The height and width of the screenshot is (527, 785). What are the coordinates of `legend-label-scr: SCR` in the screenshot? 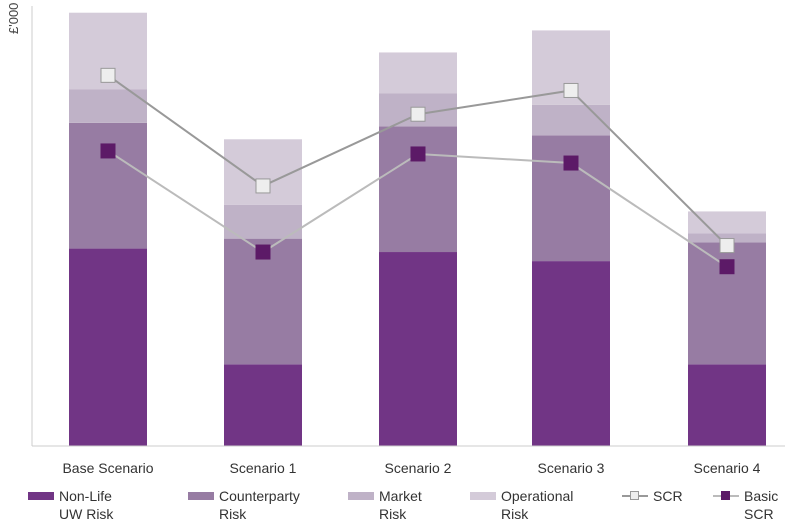 It's located at (668, 496).